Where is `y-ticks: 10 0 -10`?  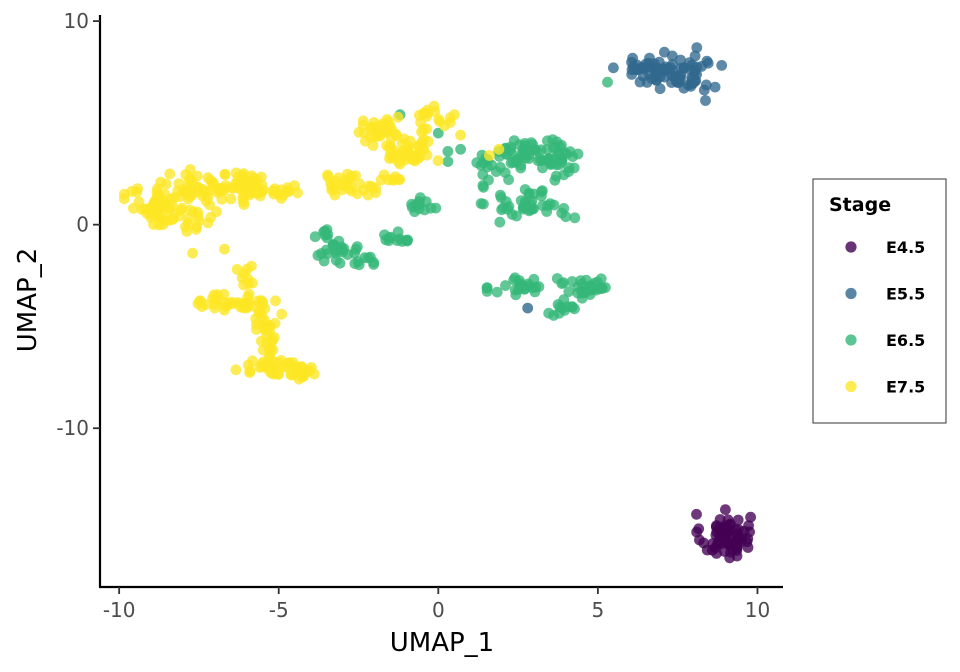
y-ticks: 10 0 -10 is located at coordinates (78, 224).